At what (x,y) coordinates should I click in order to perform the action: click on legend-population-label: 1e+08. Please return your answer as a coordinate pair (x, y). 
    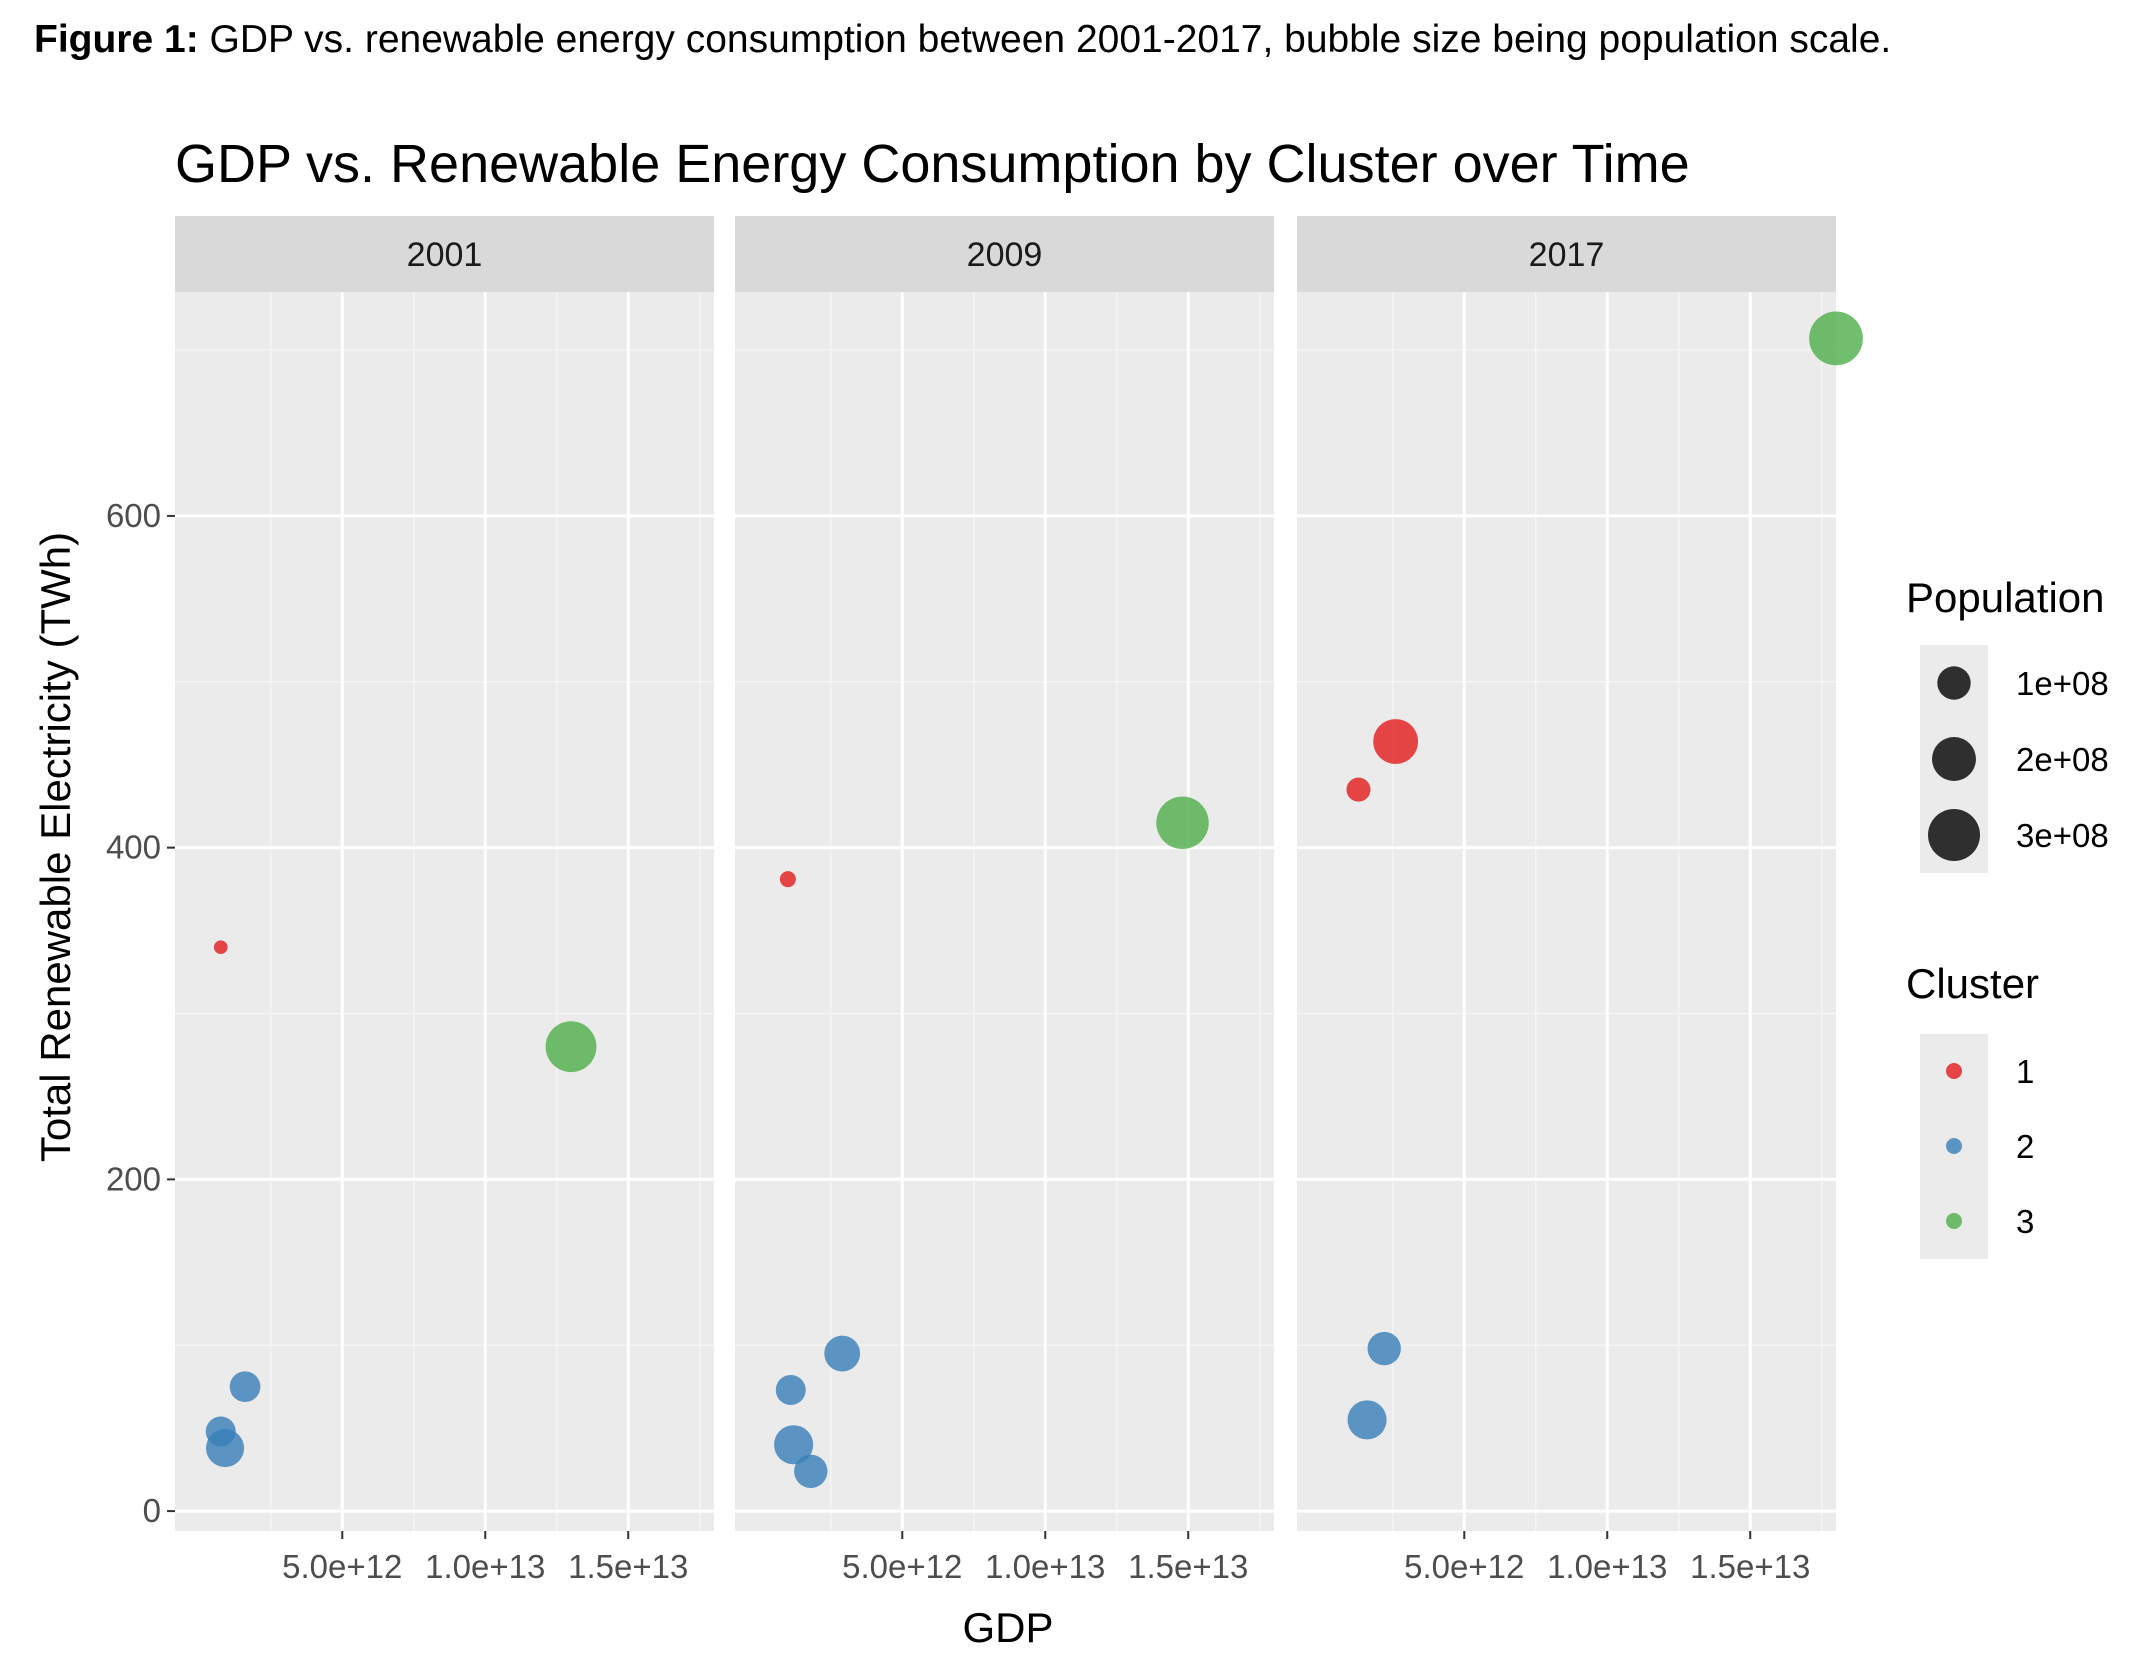
    Looking at the image, I should click on (2062, 683).